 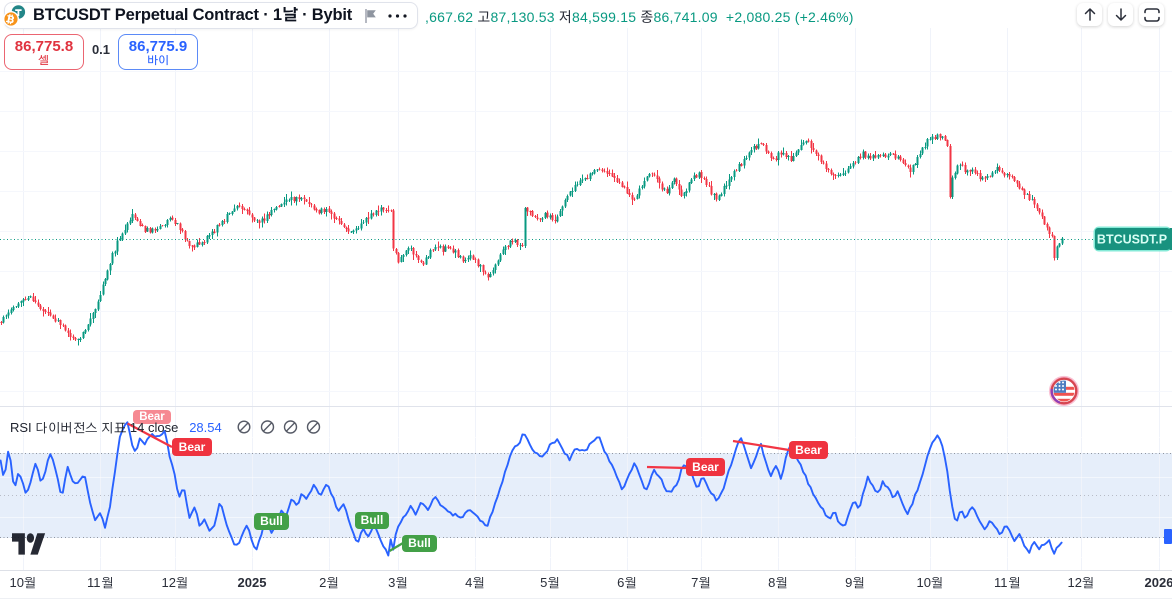 I want to click on svg-text: BTCUSDT.P, so click(x=1132, y=240).